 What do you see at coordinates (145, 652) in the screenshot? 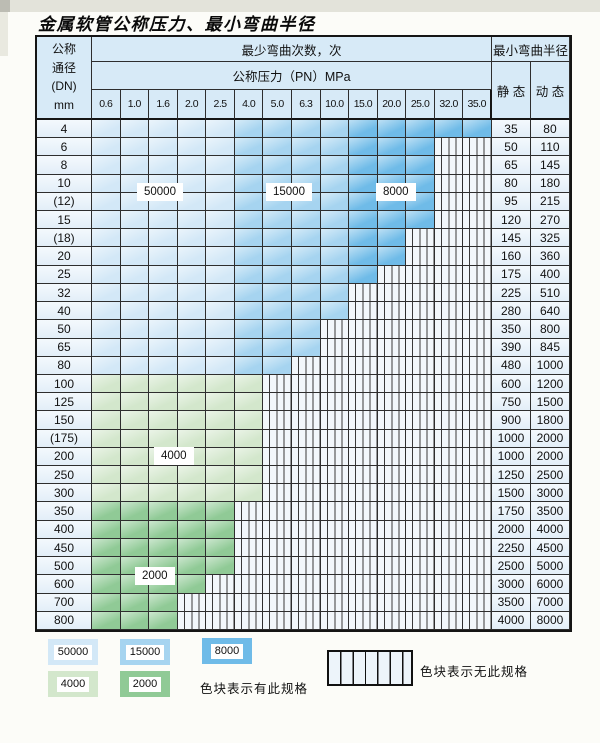
I see `legend-chip-15000: 15000` at bounding box center [145, 652].